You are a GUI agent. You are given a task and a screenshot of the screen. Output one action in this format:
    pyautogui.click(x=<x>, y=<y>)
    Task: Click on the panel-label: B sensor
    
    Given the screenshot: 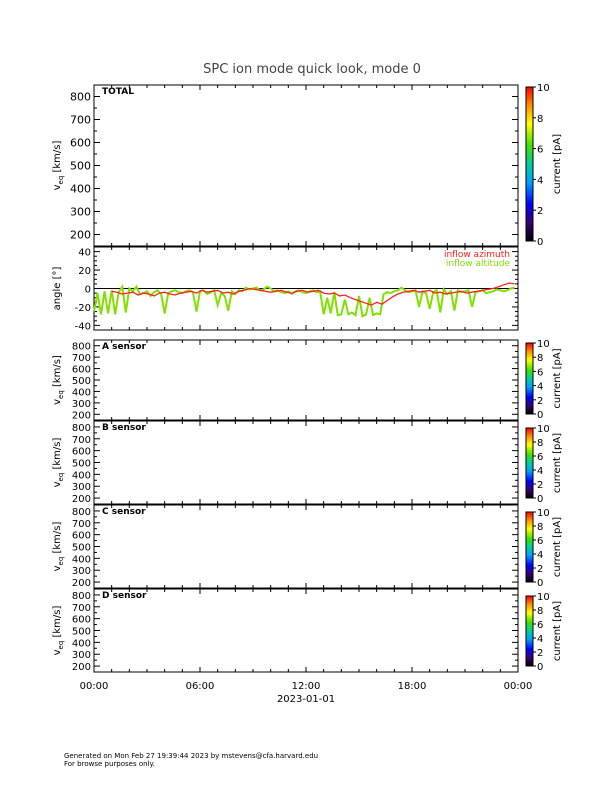 What is the action you would take?
    pyautogui.click(x=124, y=428)
    